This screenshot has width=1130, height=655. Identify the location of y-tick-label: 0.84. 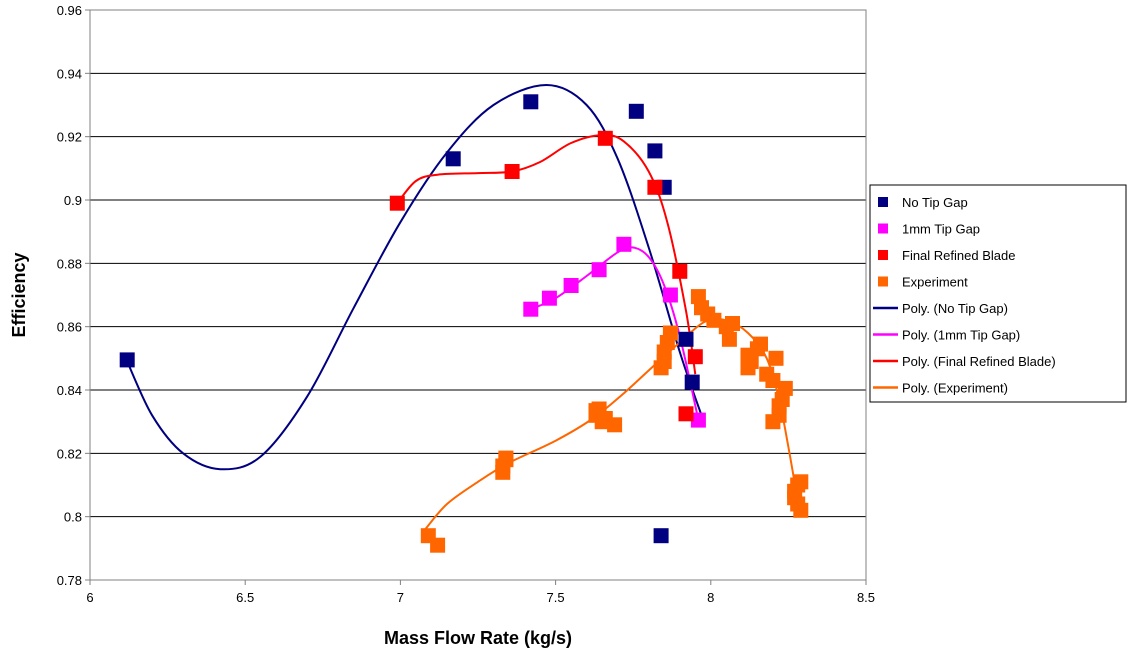
(69, 390).